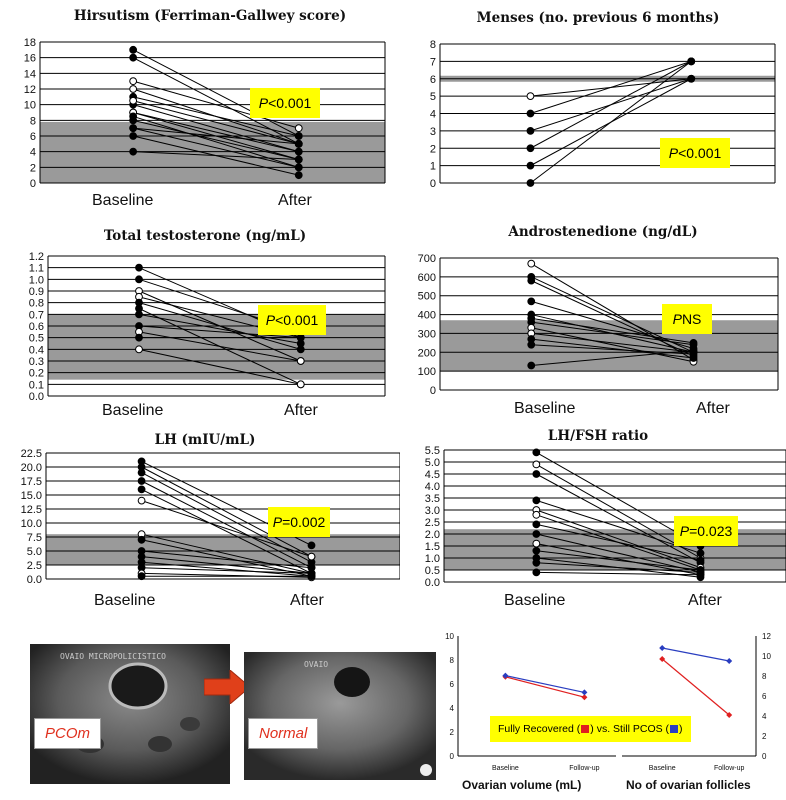 The image size is (786, 800). I want to click on lh-chart: 0.0 2.5 5.0 7.5 10.0 12.5 15.0 17.5 20.0 22.5, so click(210, 517).